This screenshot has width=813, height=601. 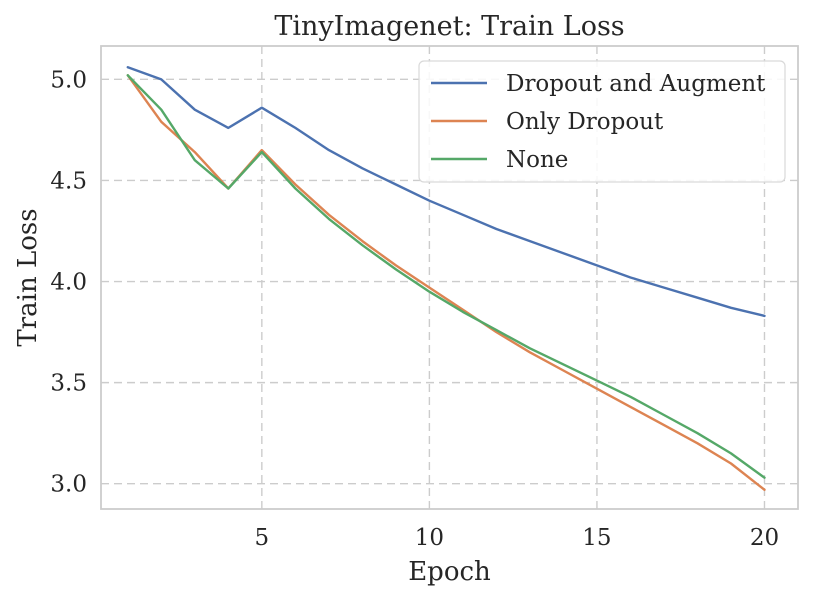 I want to click on legend-box, so click(x=602, y=121).